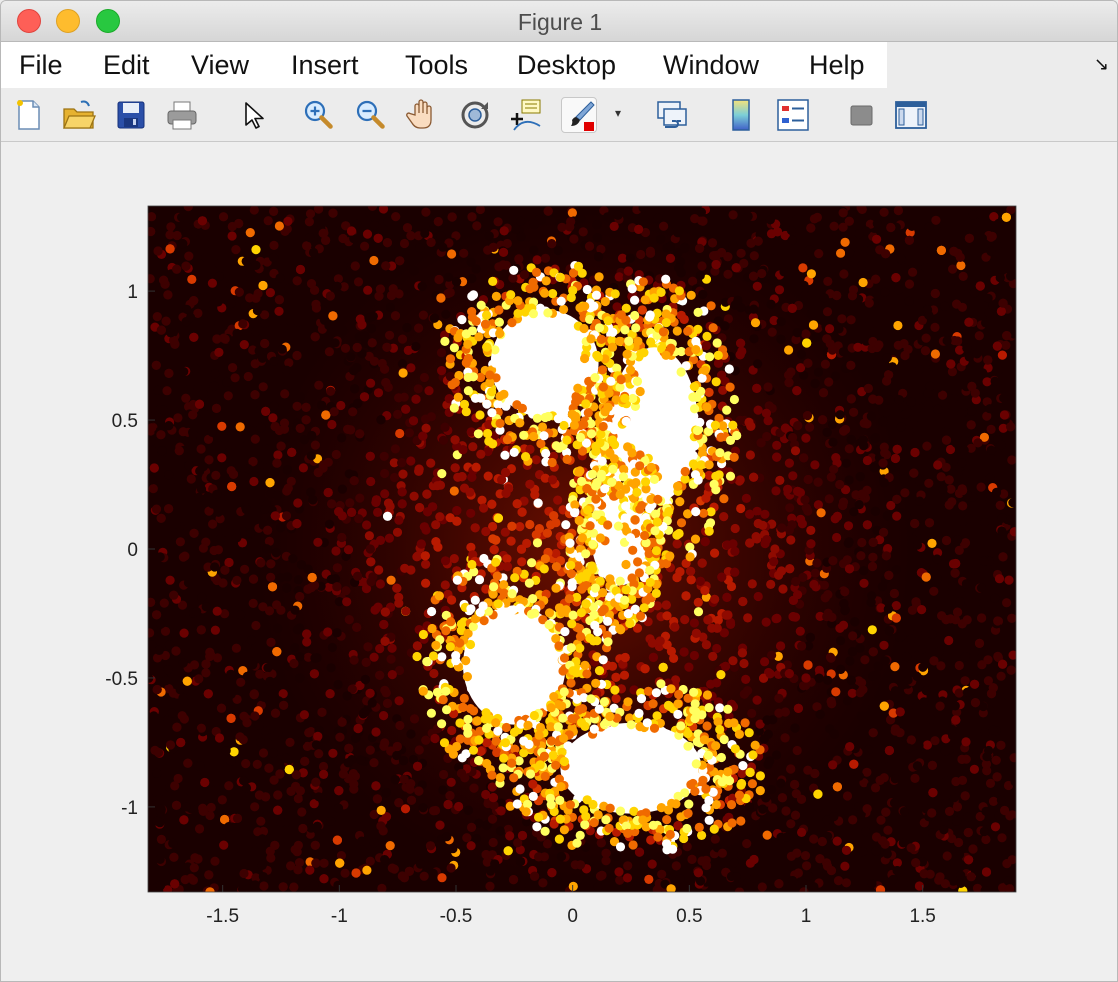  What do you see at coordinates (475, 115) in the screenshot?
I see `rotate-3d-icon` at bounding box center [475, 115].